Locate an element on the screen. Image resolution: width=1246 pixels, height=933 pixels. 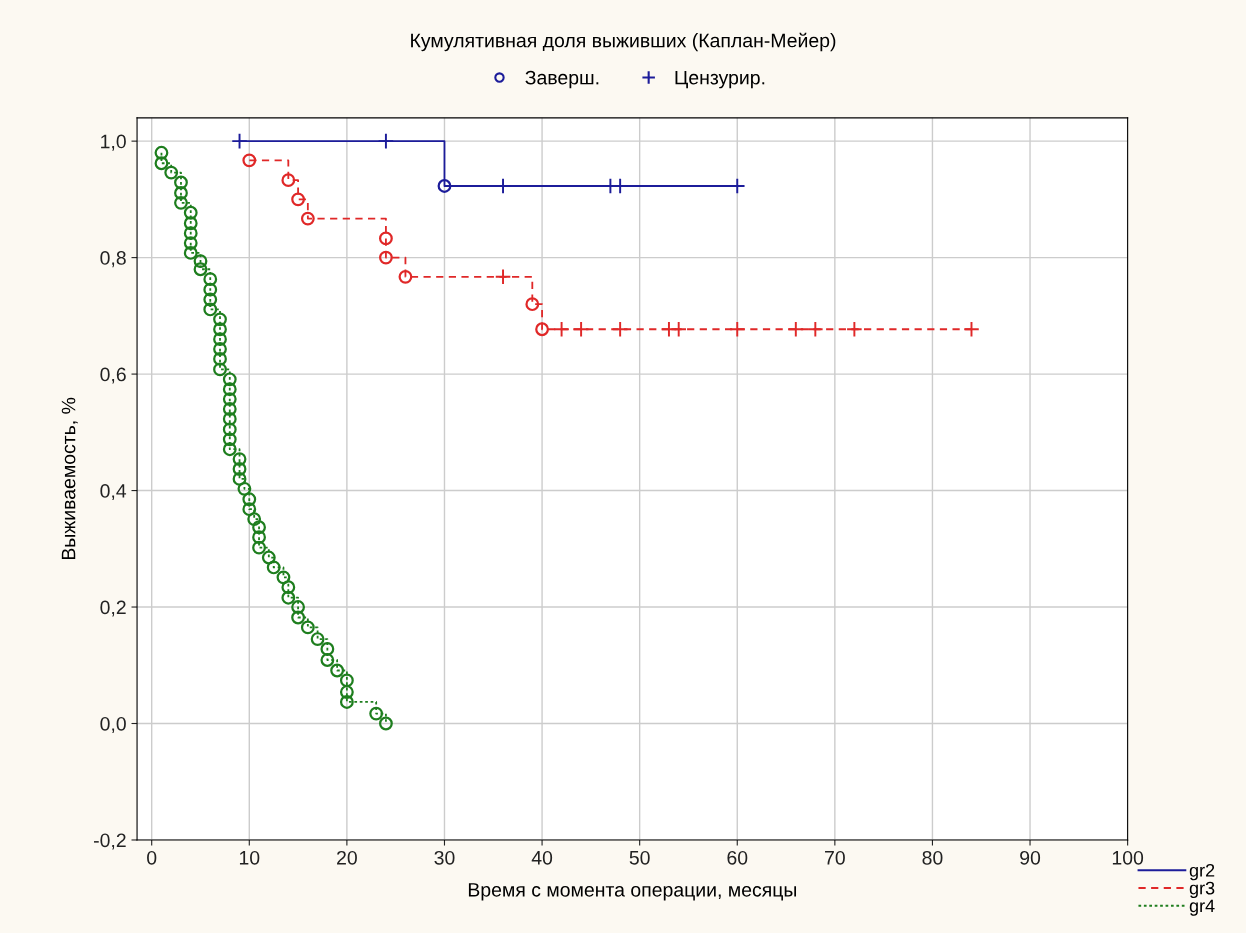
x-tick-label: 60 is located at coordinates (737, 857).